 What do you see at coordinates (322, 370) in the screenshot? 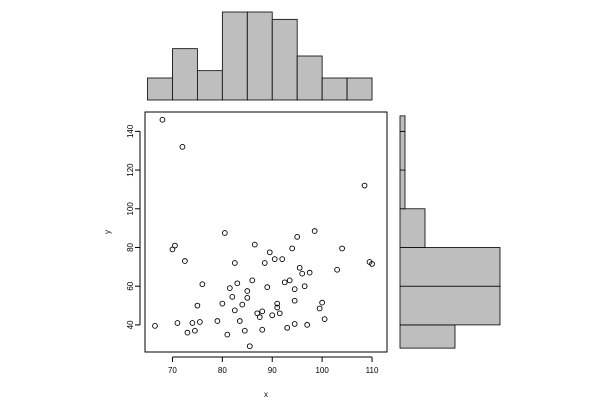
I see `x-tick-label: 100` at bounding box center [322, 370].